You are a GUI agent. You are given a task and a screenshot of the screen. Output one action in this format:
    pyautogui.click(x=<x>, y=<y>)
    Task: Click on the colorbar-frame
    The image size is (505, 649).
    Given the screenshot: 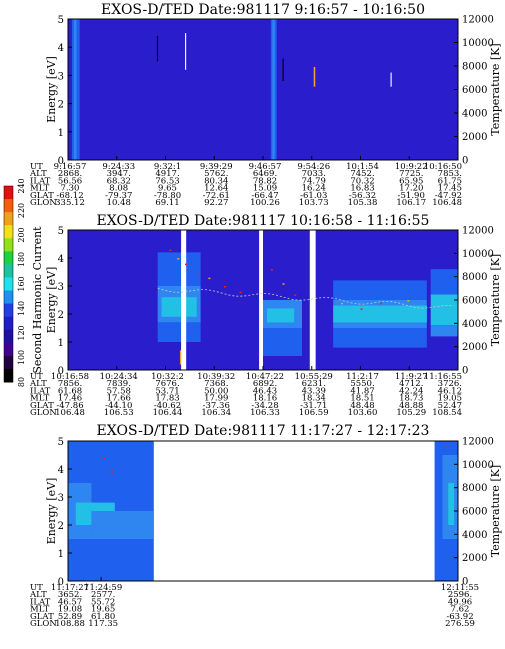 What is the action you would take?
    pyautogui.click(x=8, y=284)
    